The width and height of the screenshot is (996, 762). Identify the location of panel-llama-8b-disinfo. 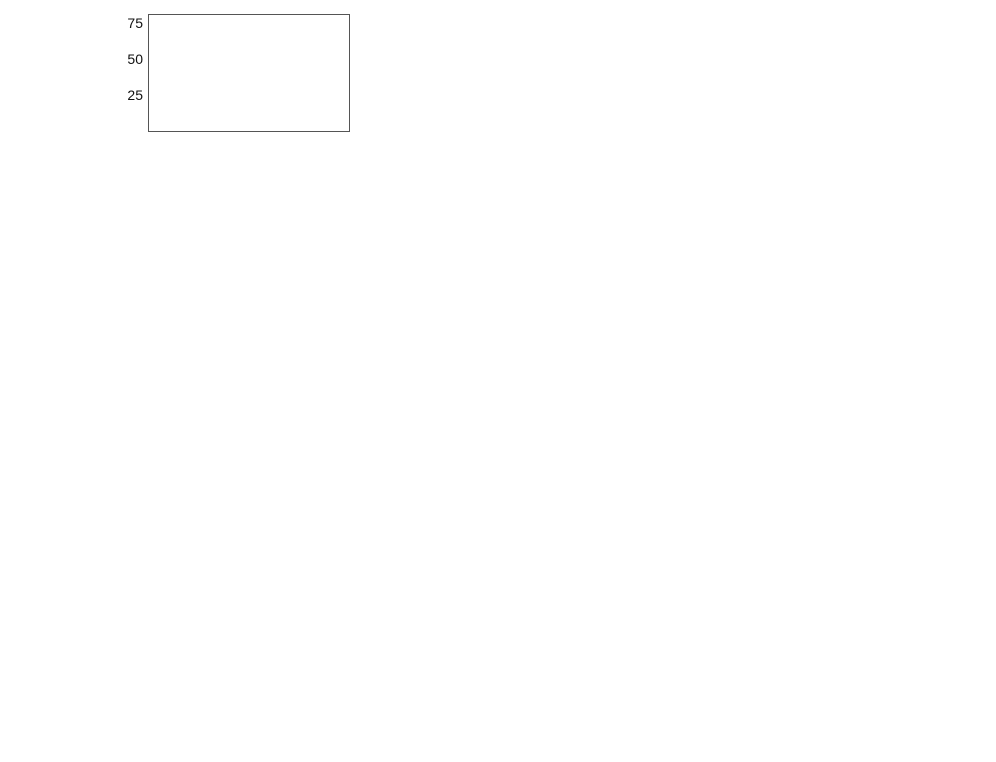
(249, 73).